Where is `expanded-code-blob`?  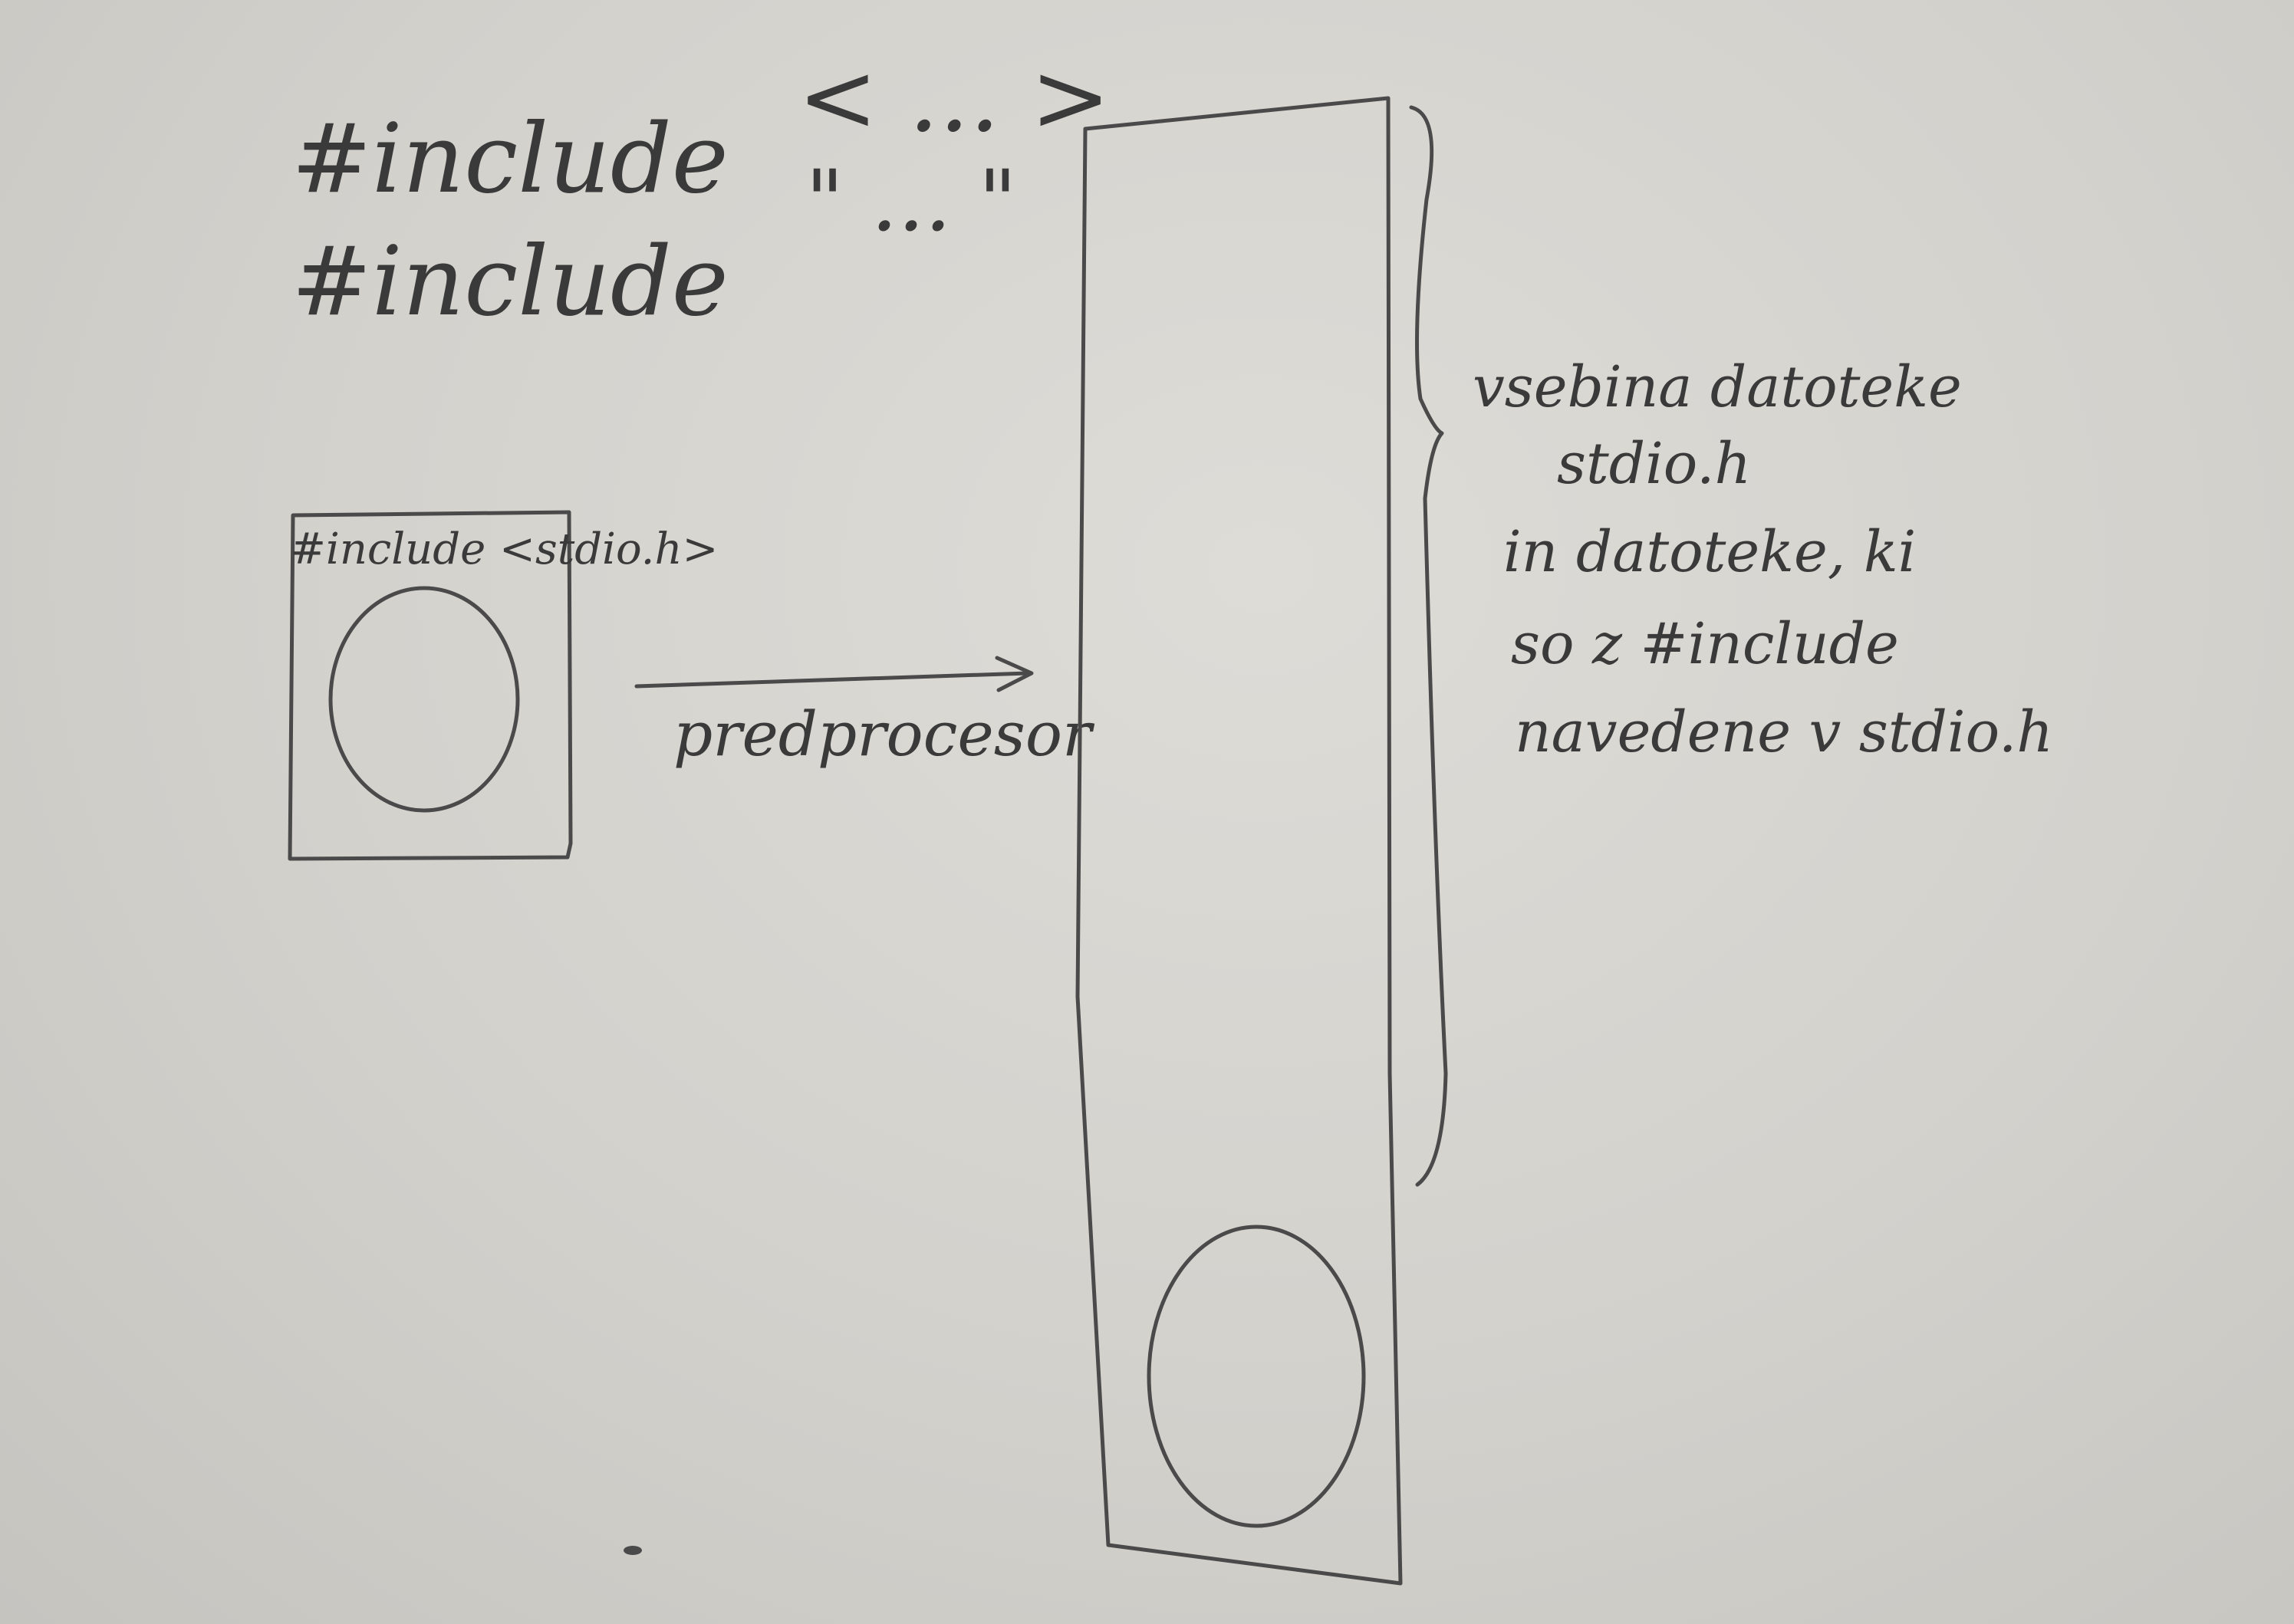
expanded-code-blob is located at coordinates (1256, 1376).